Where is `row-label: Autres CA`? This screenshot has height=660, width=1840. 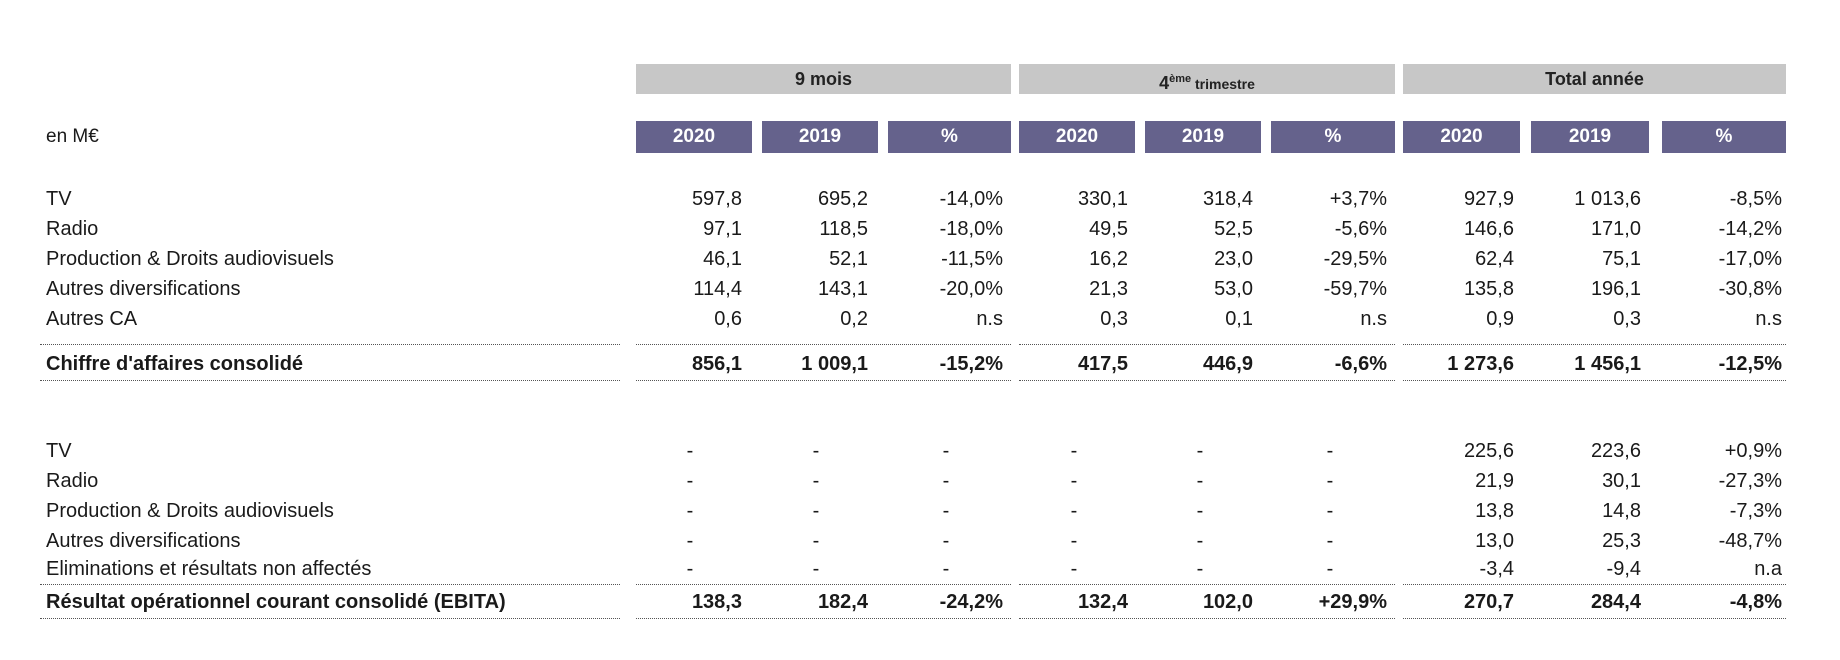 row-label: Autres CA is located at coordinates (92, 319).